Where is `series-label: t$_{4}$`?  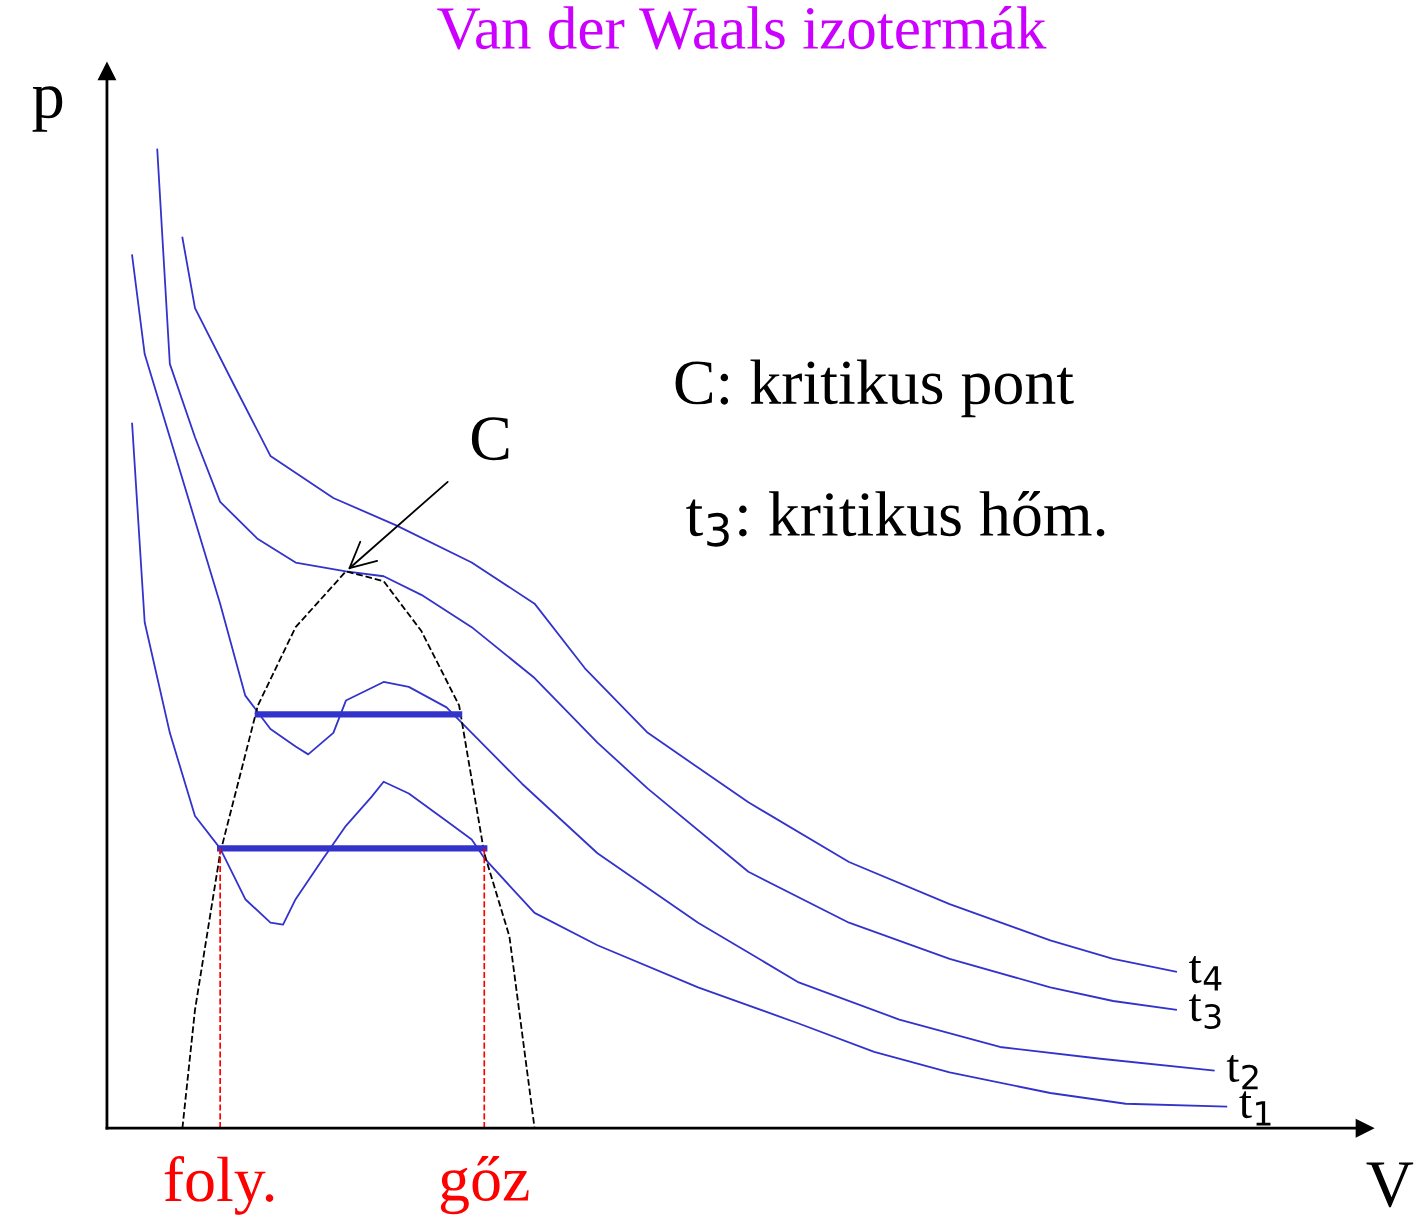 series-label: t$_{4}$ is located at coordinates (1205, 973).